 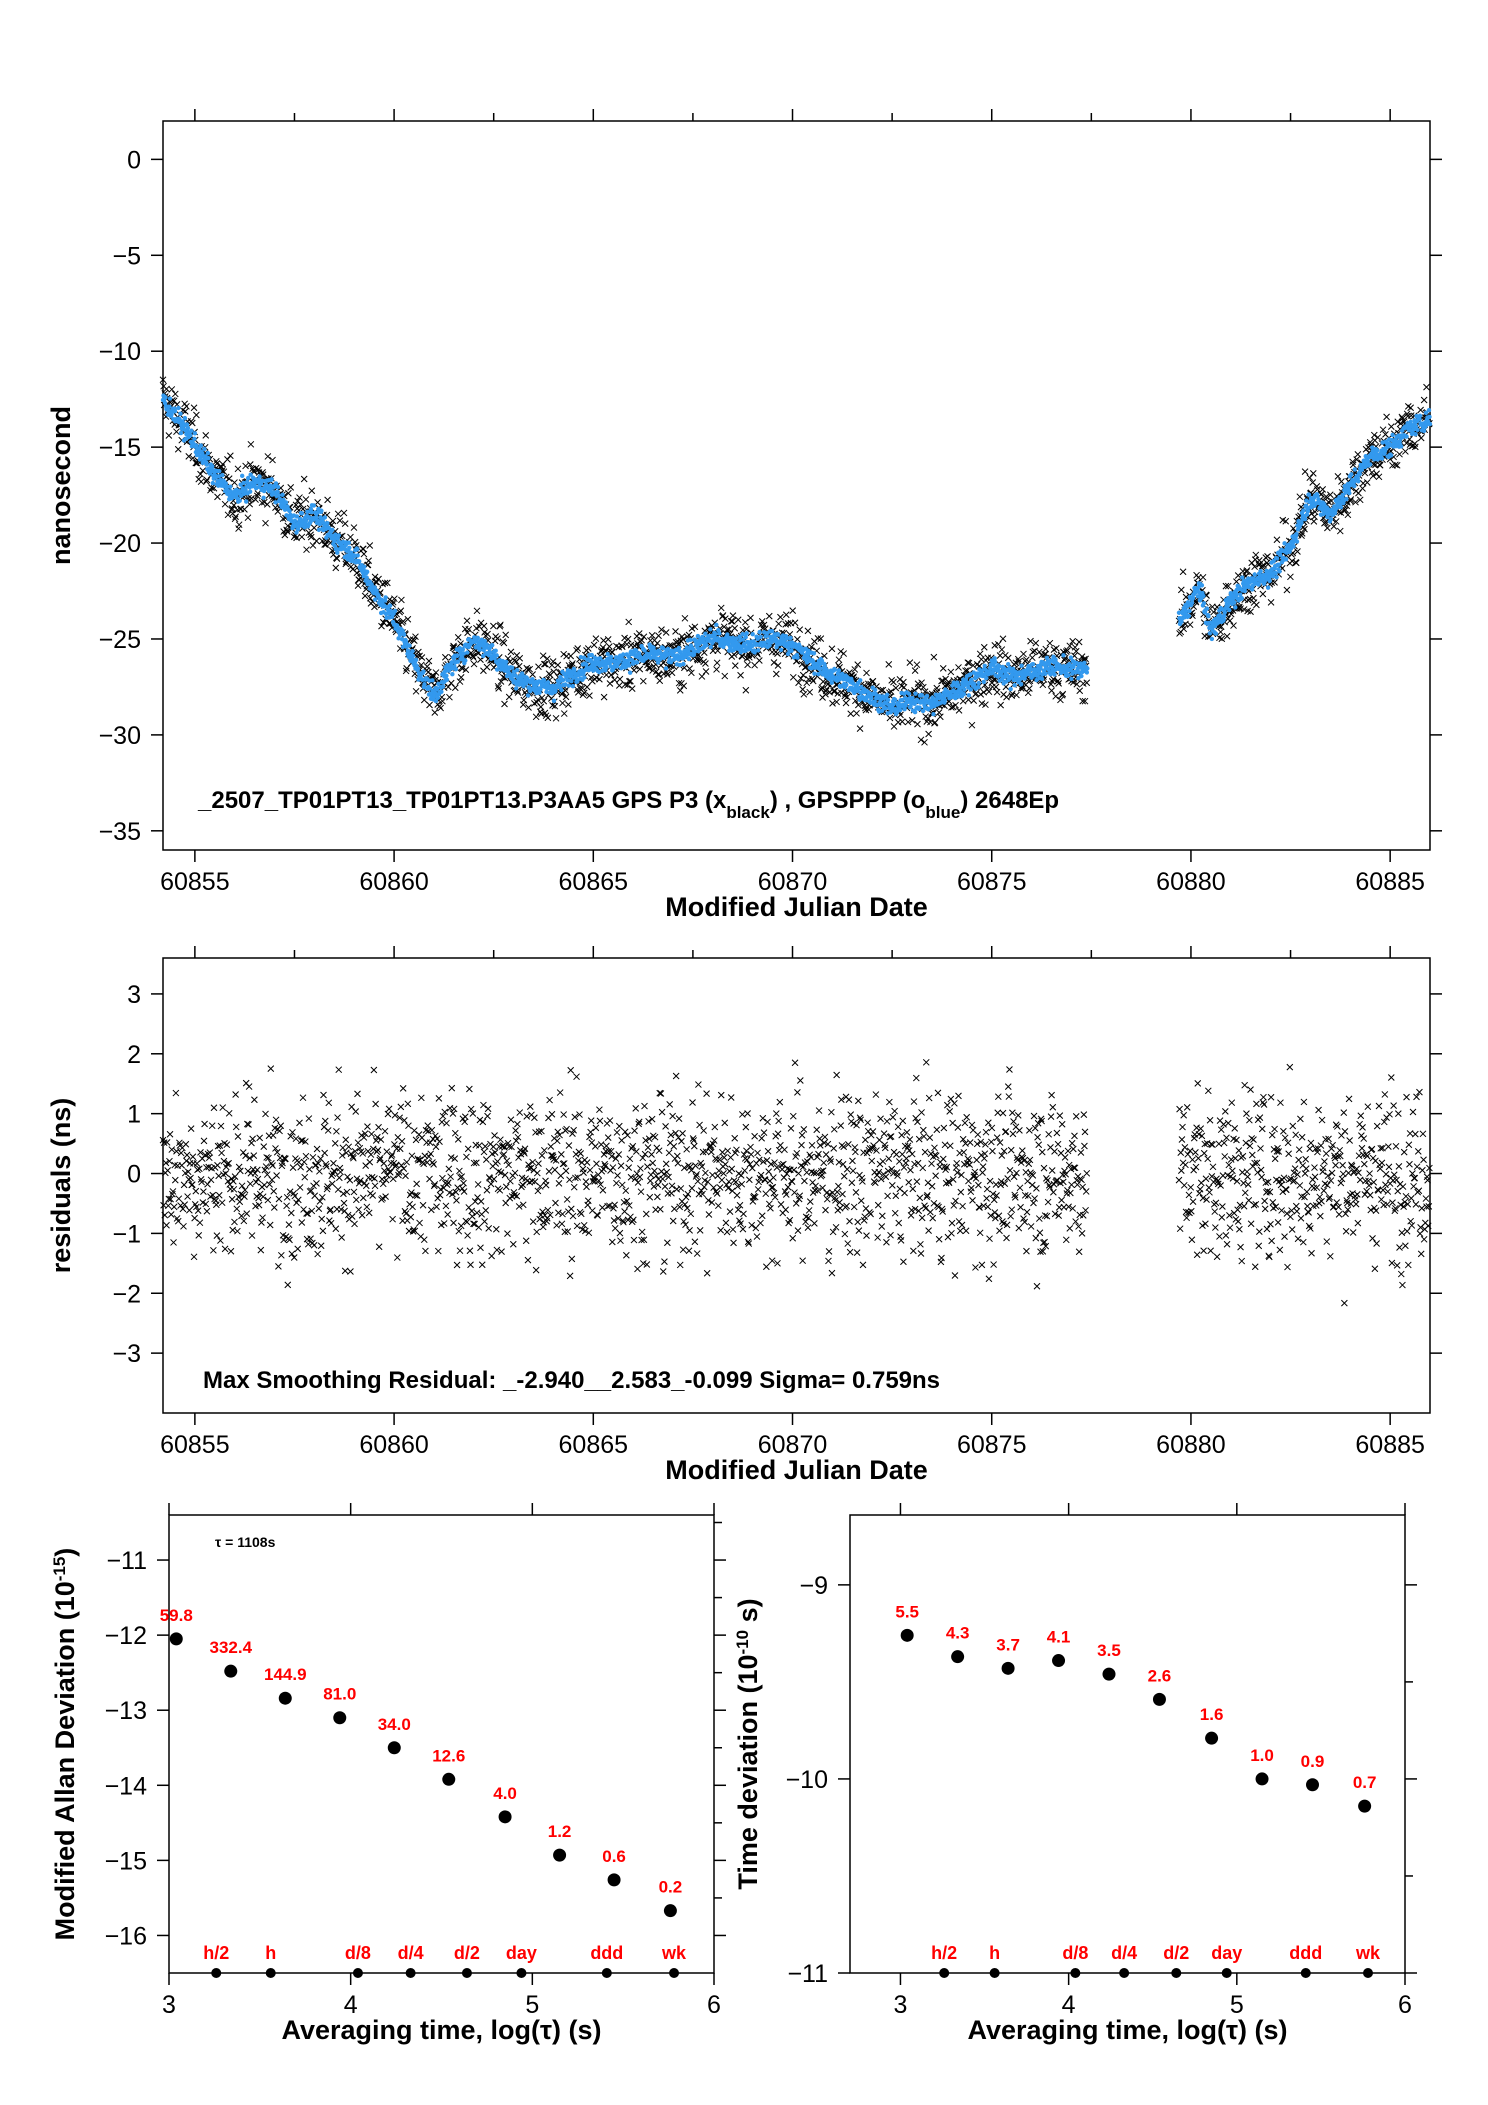 I want to click on x-tick-label: 60860, so click(x=394, y=882).